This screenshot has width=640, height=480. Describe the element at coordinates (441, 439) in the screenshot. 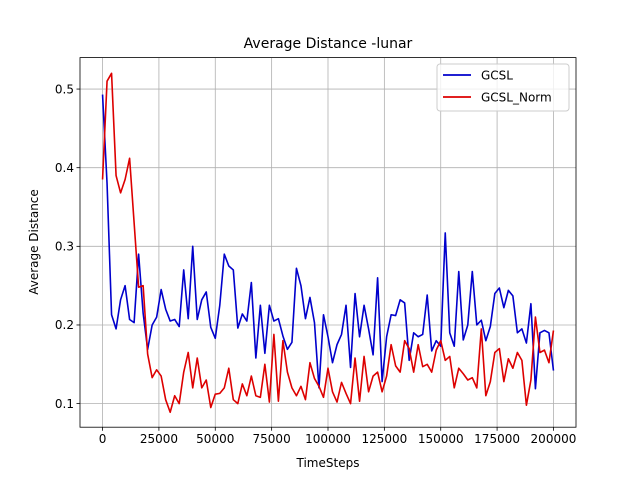

I see `x-tick-label: 150000` at that location.